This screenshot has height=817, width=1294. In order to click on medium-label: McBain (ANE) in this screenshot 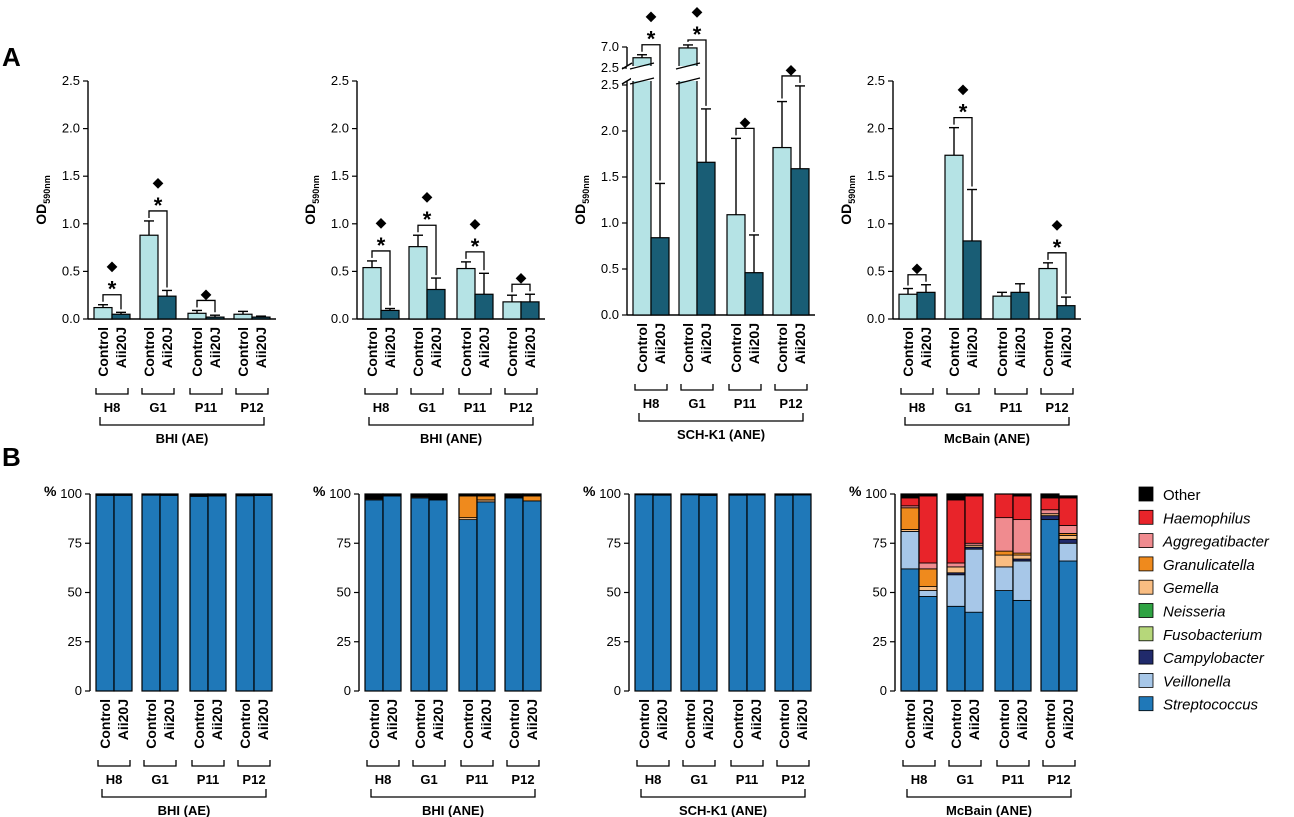, I will do `click(987, 438)`.